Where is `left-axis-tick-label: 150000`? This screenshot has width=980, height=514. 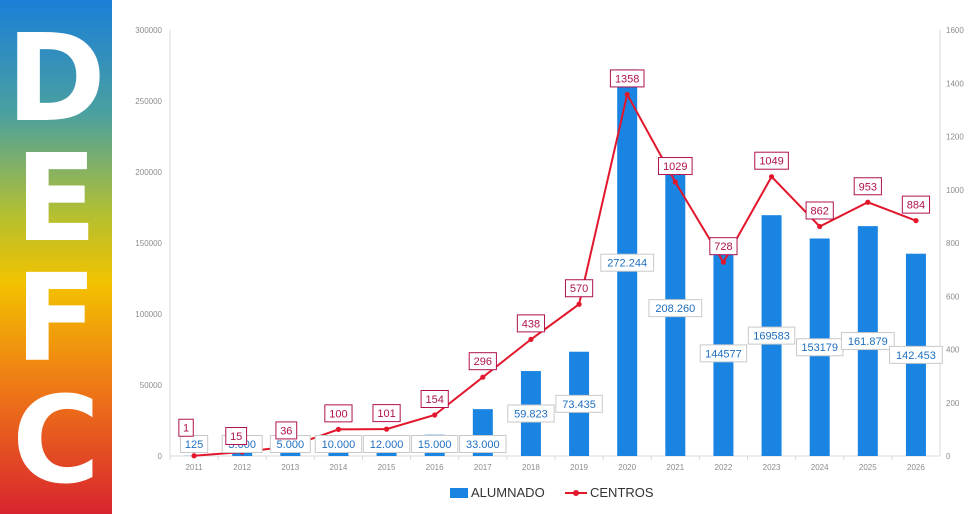 left-axis-tick-label: 150000 is located at coordinates (148, 243).